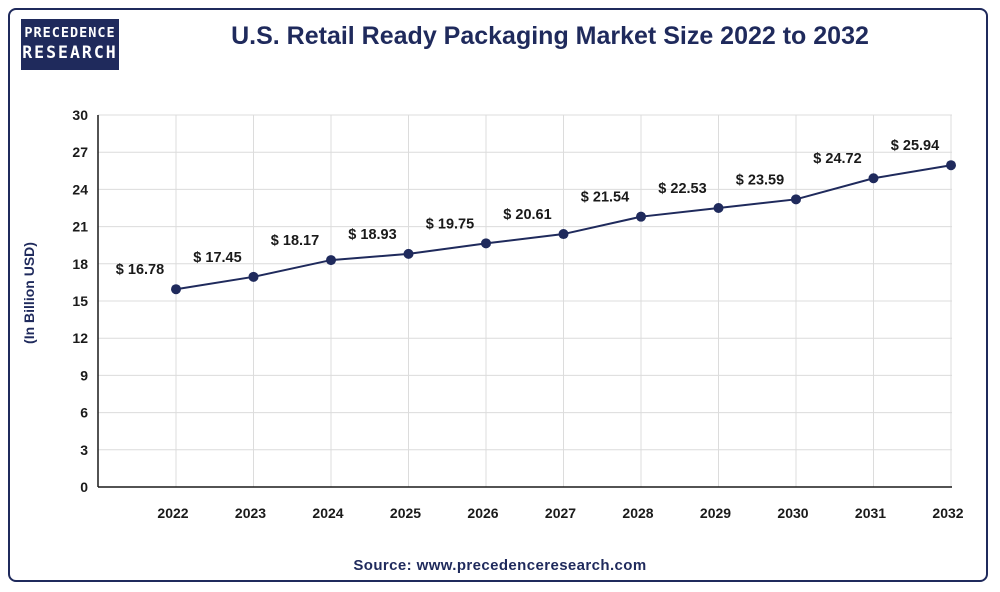  I want to click on brand-logo: PRECEDENCE RESEARCH, so click(70, 44).